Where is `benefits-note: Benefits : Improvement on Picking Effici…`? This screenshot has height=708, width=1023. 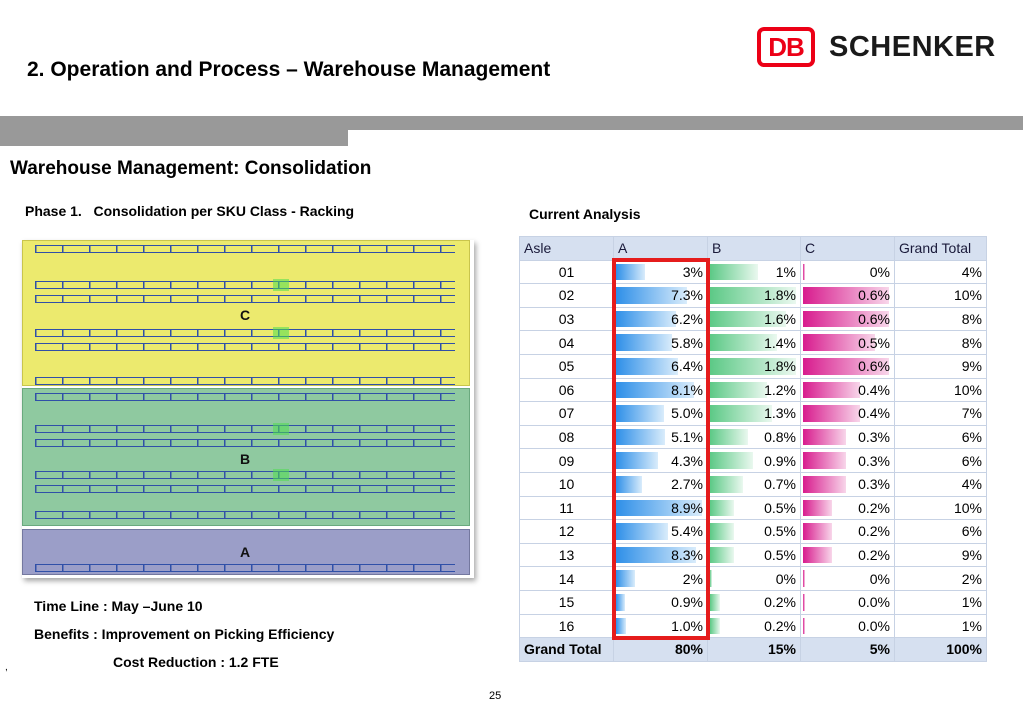
benefits-note: Benefits : Improvement on Picking Effici… is located at coordinates (184, 634).